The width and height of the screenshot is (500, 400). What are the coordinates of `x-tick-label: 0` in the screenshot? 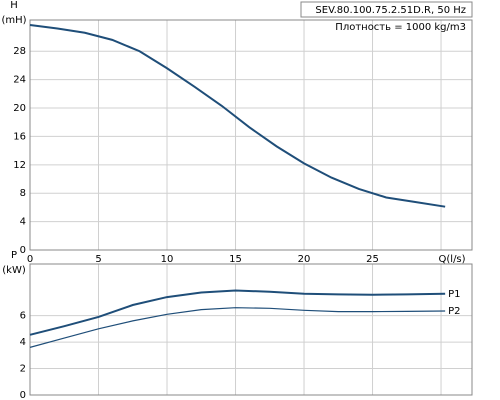 It's located at (30, 259).